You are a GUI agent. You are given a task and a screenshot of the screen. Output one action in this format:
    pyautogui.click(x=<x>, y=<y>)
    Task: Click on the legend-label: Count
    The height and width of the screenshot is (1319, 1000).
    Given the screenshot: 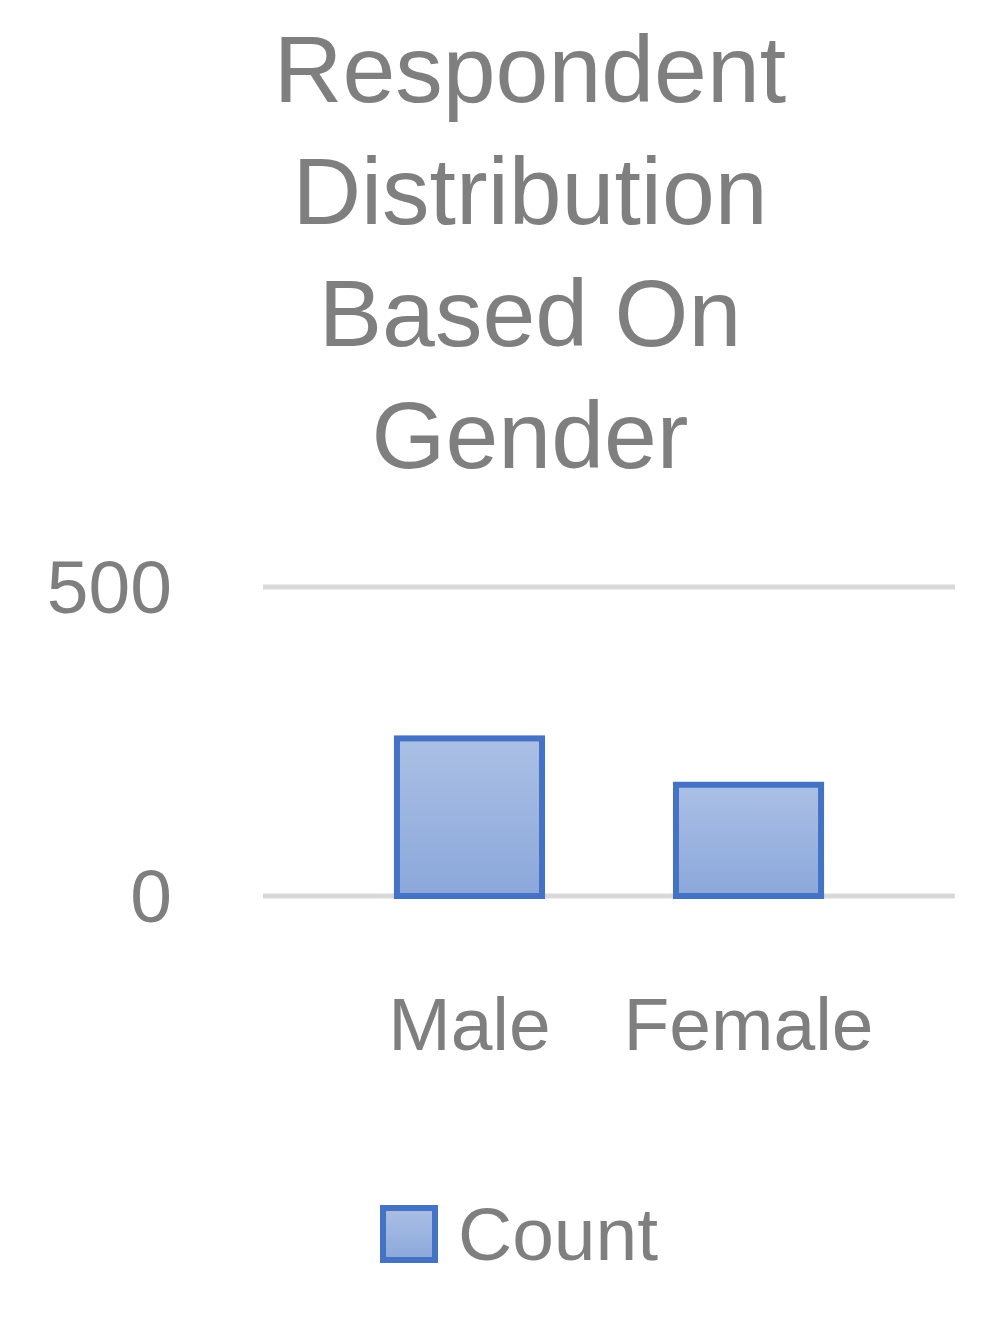 What is the action you would take?
    pyautogui.click(x=558, y=1234)
    